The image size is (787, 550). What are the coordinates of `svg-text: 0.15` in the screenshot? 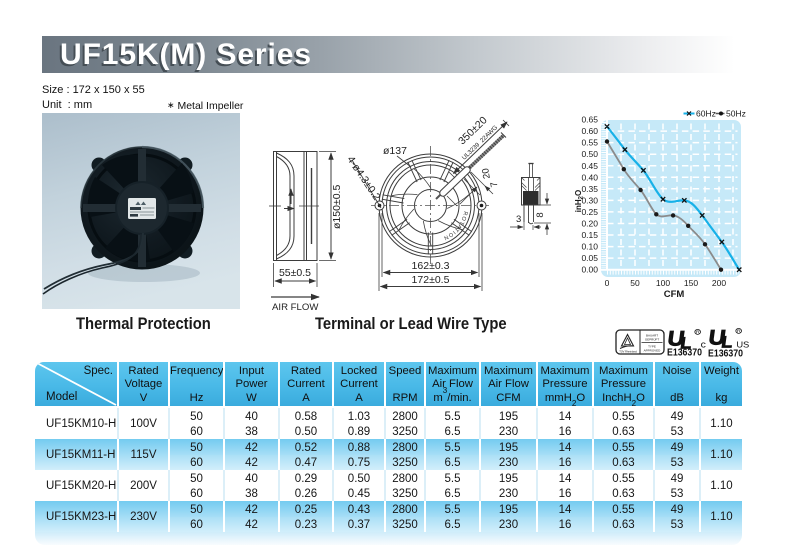 It's located at (589, 235).